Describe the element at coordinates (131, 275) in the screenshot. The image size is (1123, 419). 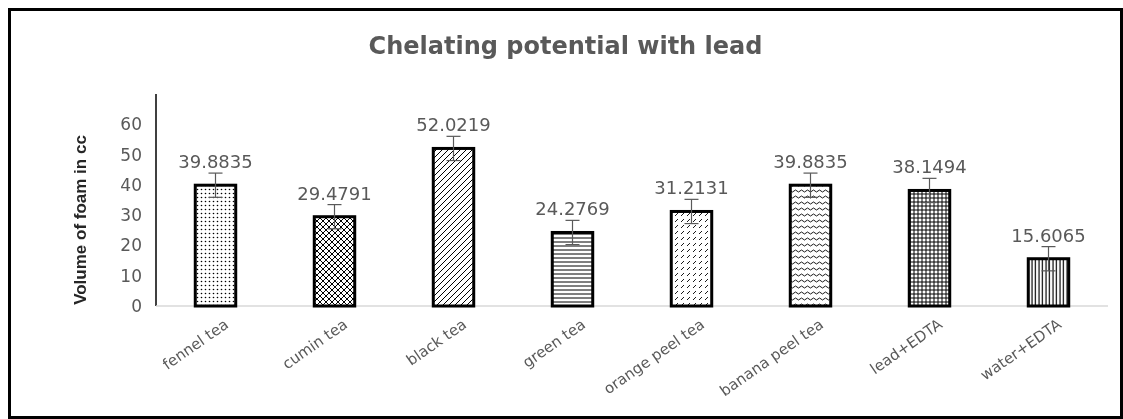
I see `y-tick-label: 10` at that location.